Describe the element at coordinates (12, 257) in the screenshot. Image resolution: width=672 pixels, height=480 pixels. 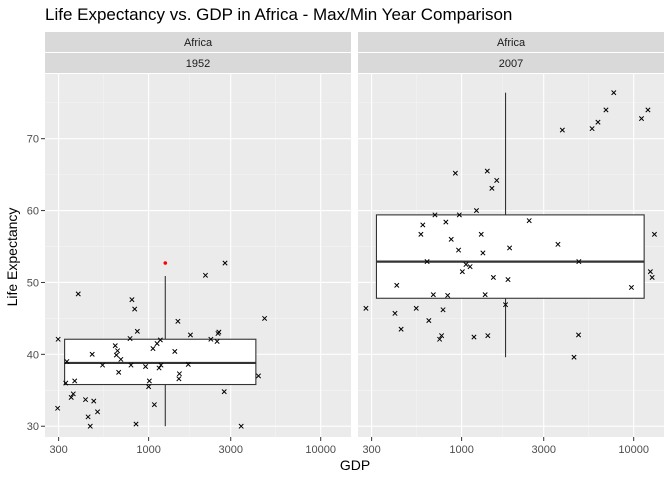
I see `y-axis-title: Life Expectancy` at that location.